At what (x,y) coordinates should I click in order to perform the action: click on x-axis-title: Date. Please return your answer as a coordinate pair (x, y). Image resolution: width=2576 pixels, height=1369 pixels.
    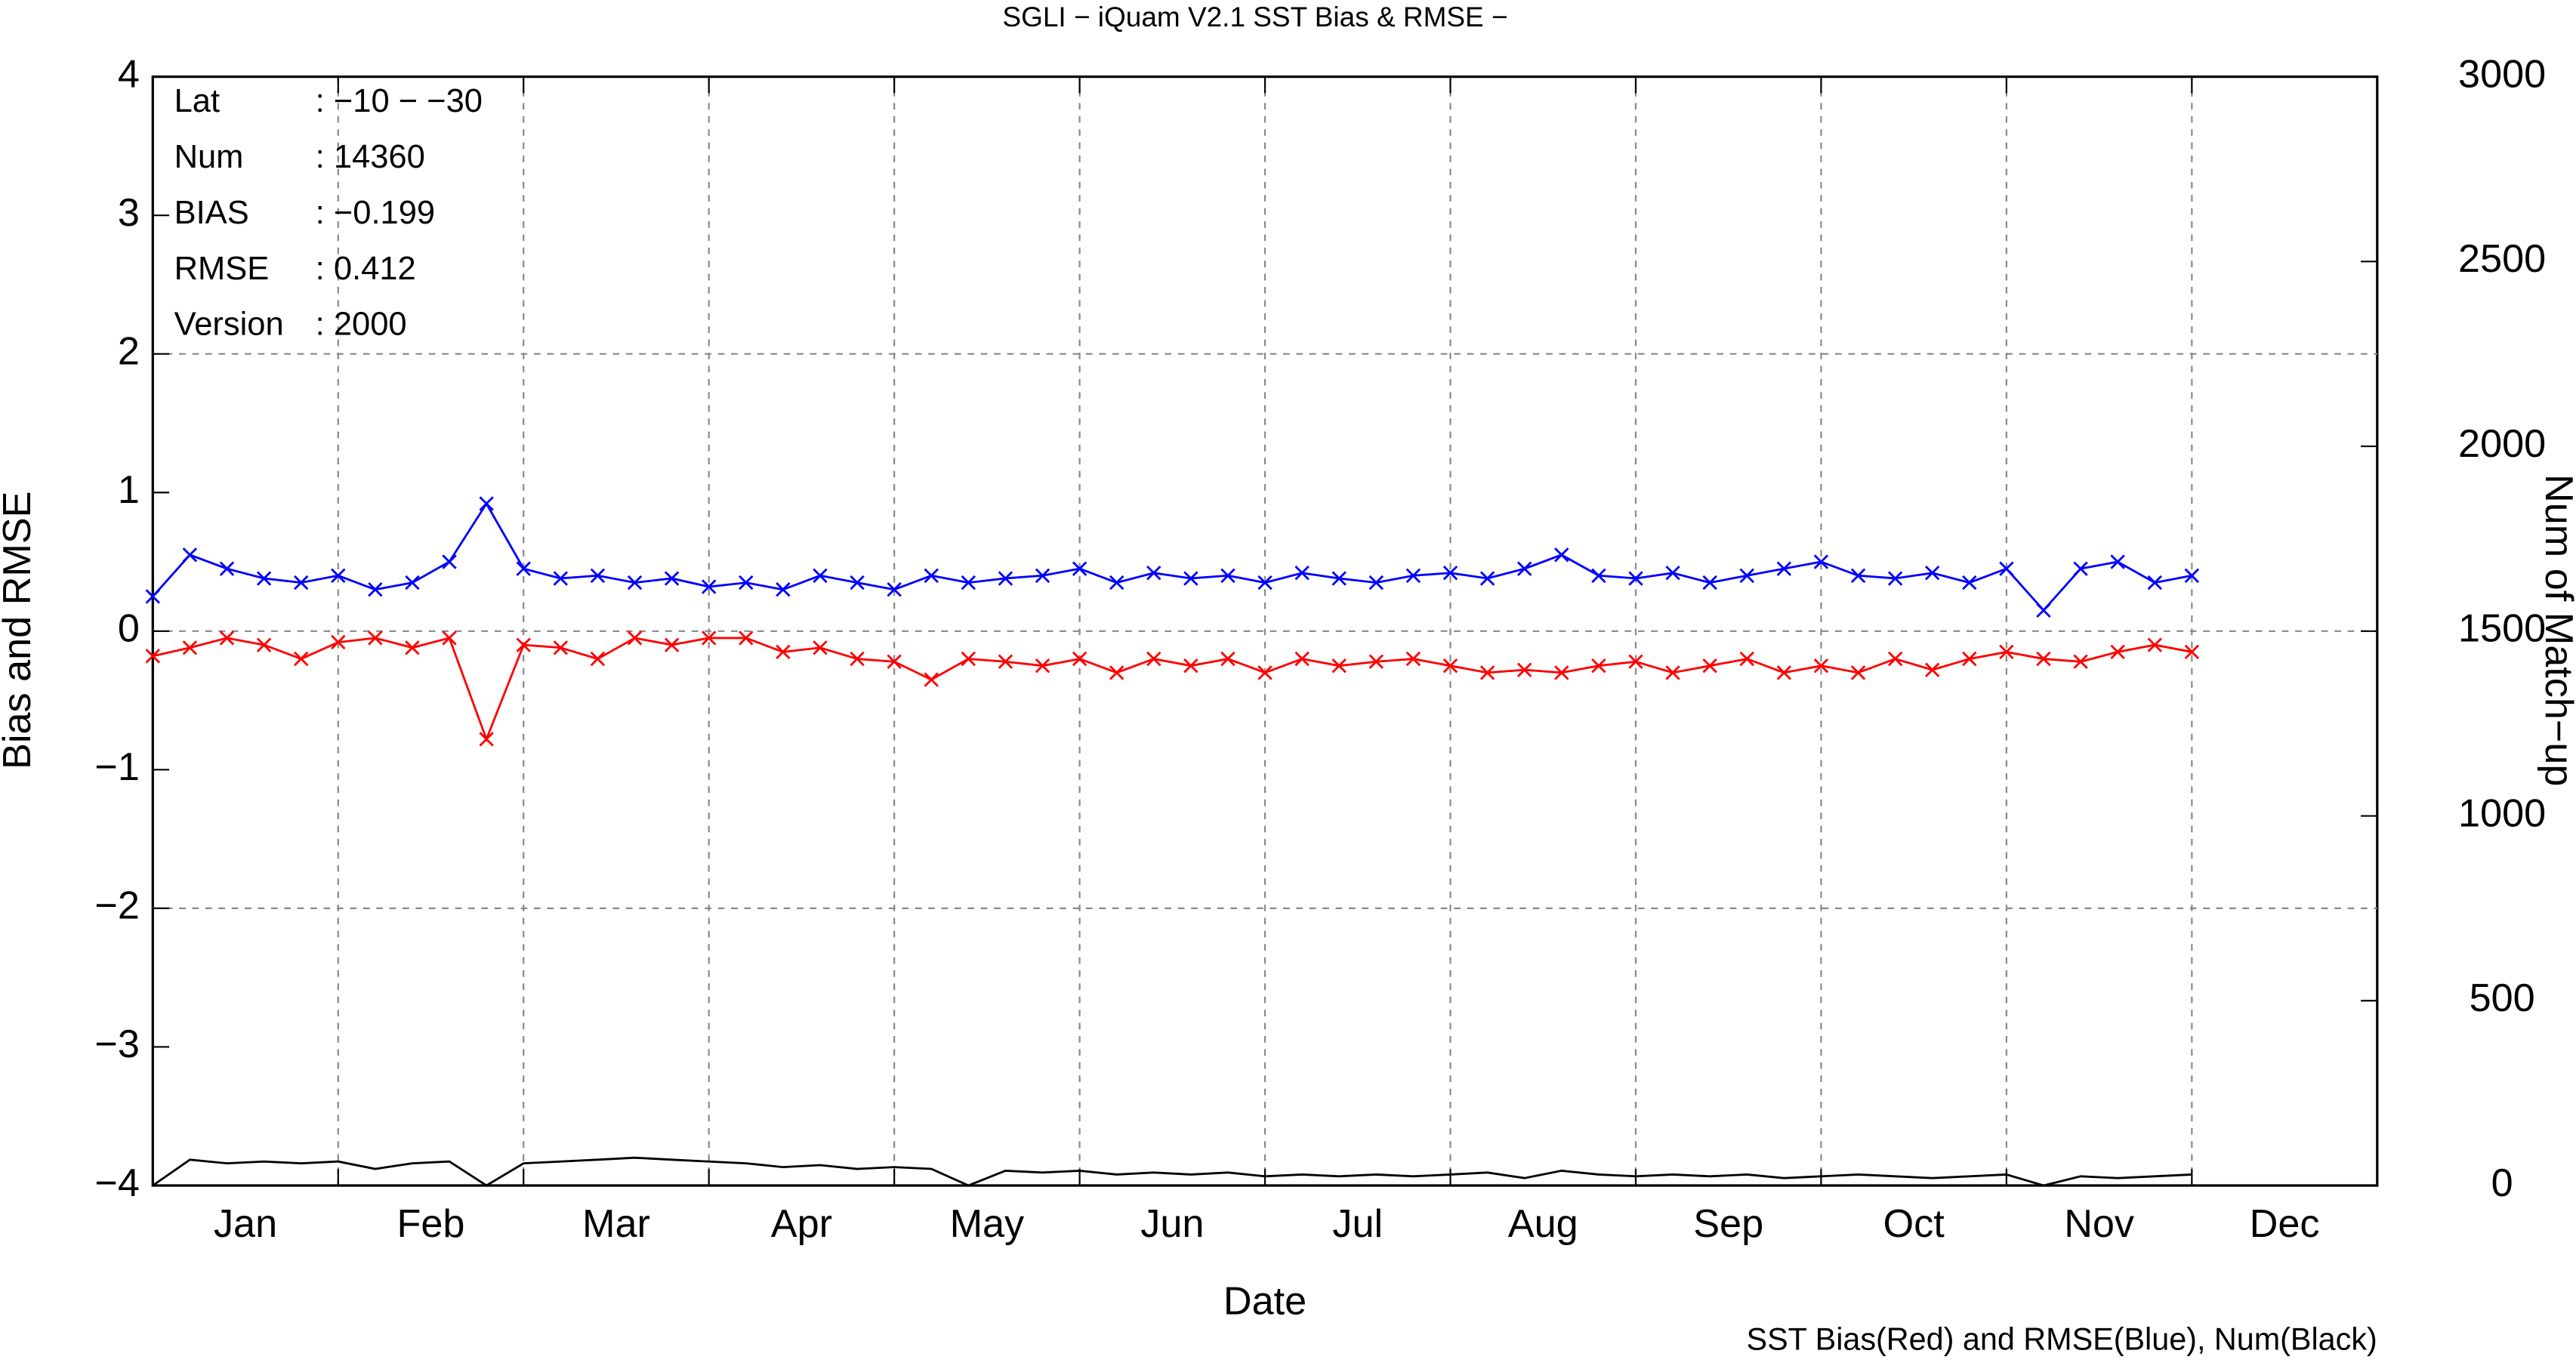
    Looking at the image, I should click on (1265, 1301).